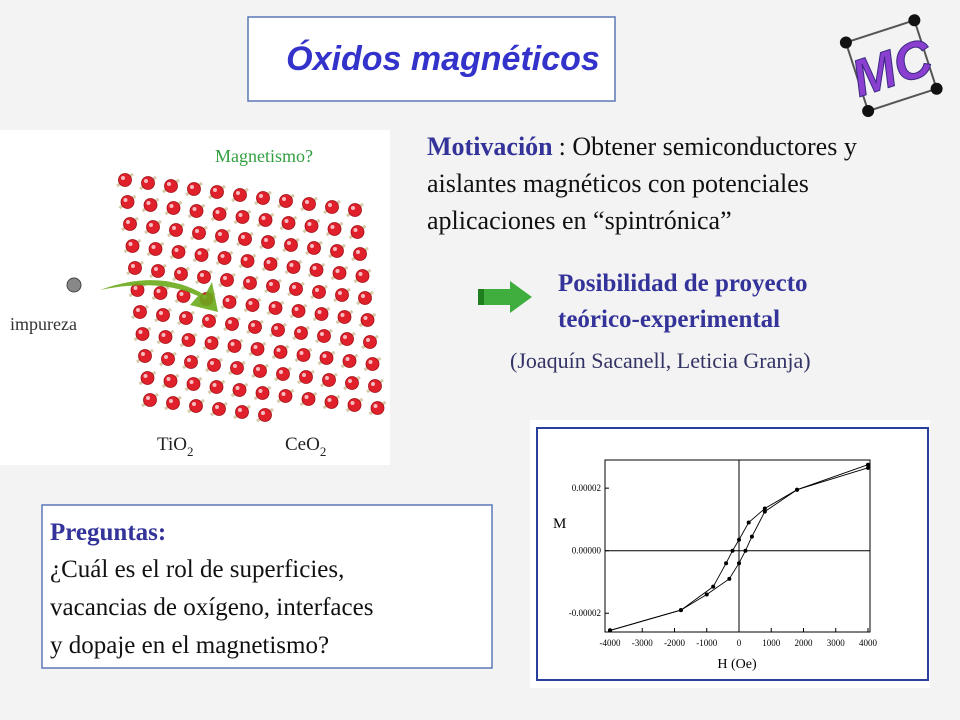  I want to click on x-tick-label: 4000, so click(868, 643).